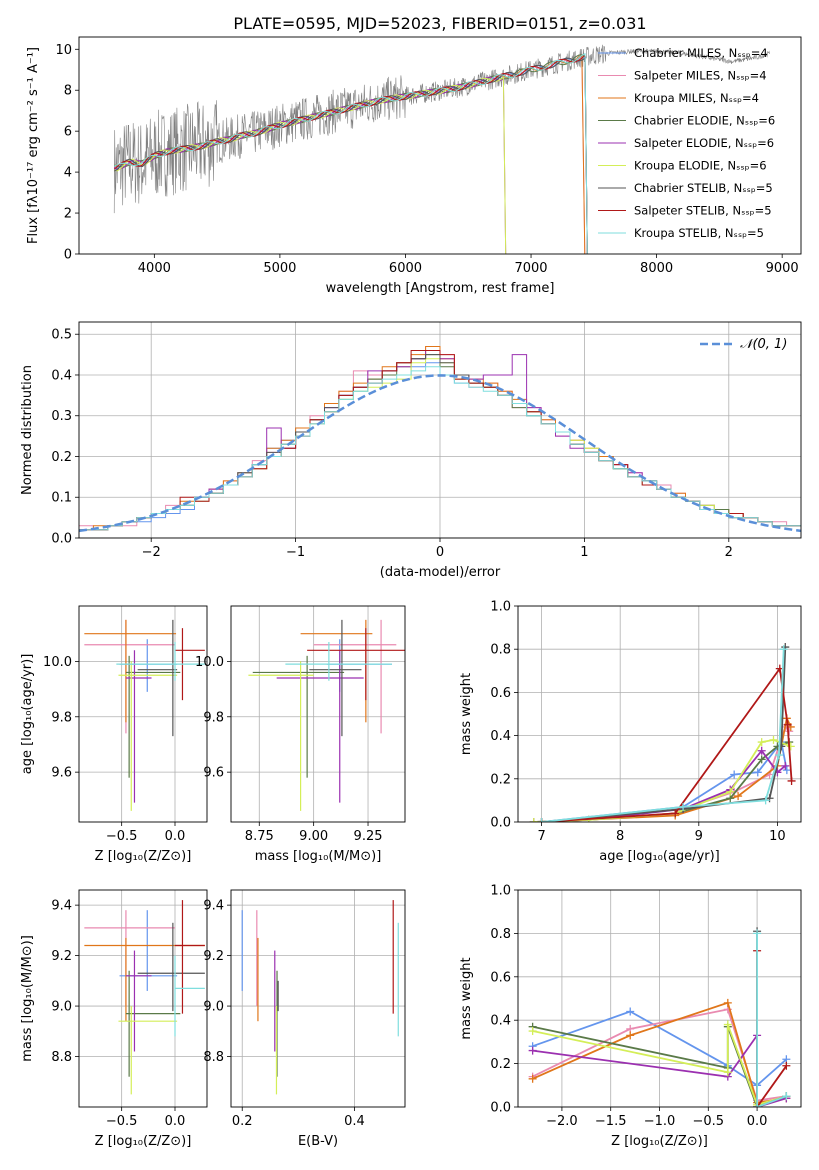 The height and width of the screenshot is (1170, 819). Describe the element at coordinates (318, 856) in the screenshot. I see `x-axis-label: mass [log₁₀(M/M⊙)]` at that location.